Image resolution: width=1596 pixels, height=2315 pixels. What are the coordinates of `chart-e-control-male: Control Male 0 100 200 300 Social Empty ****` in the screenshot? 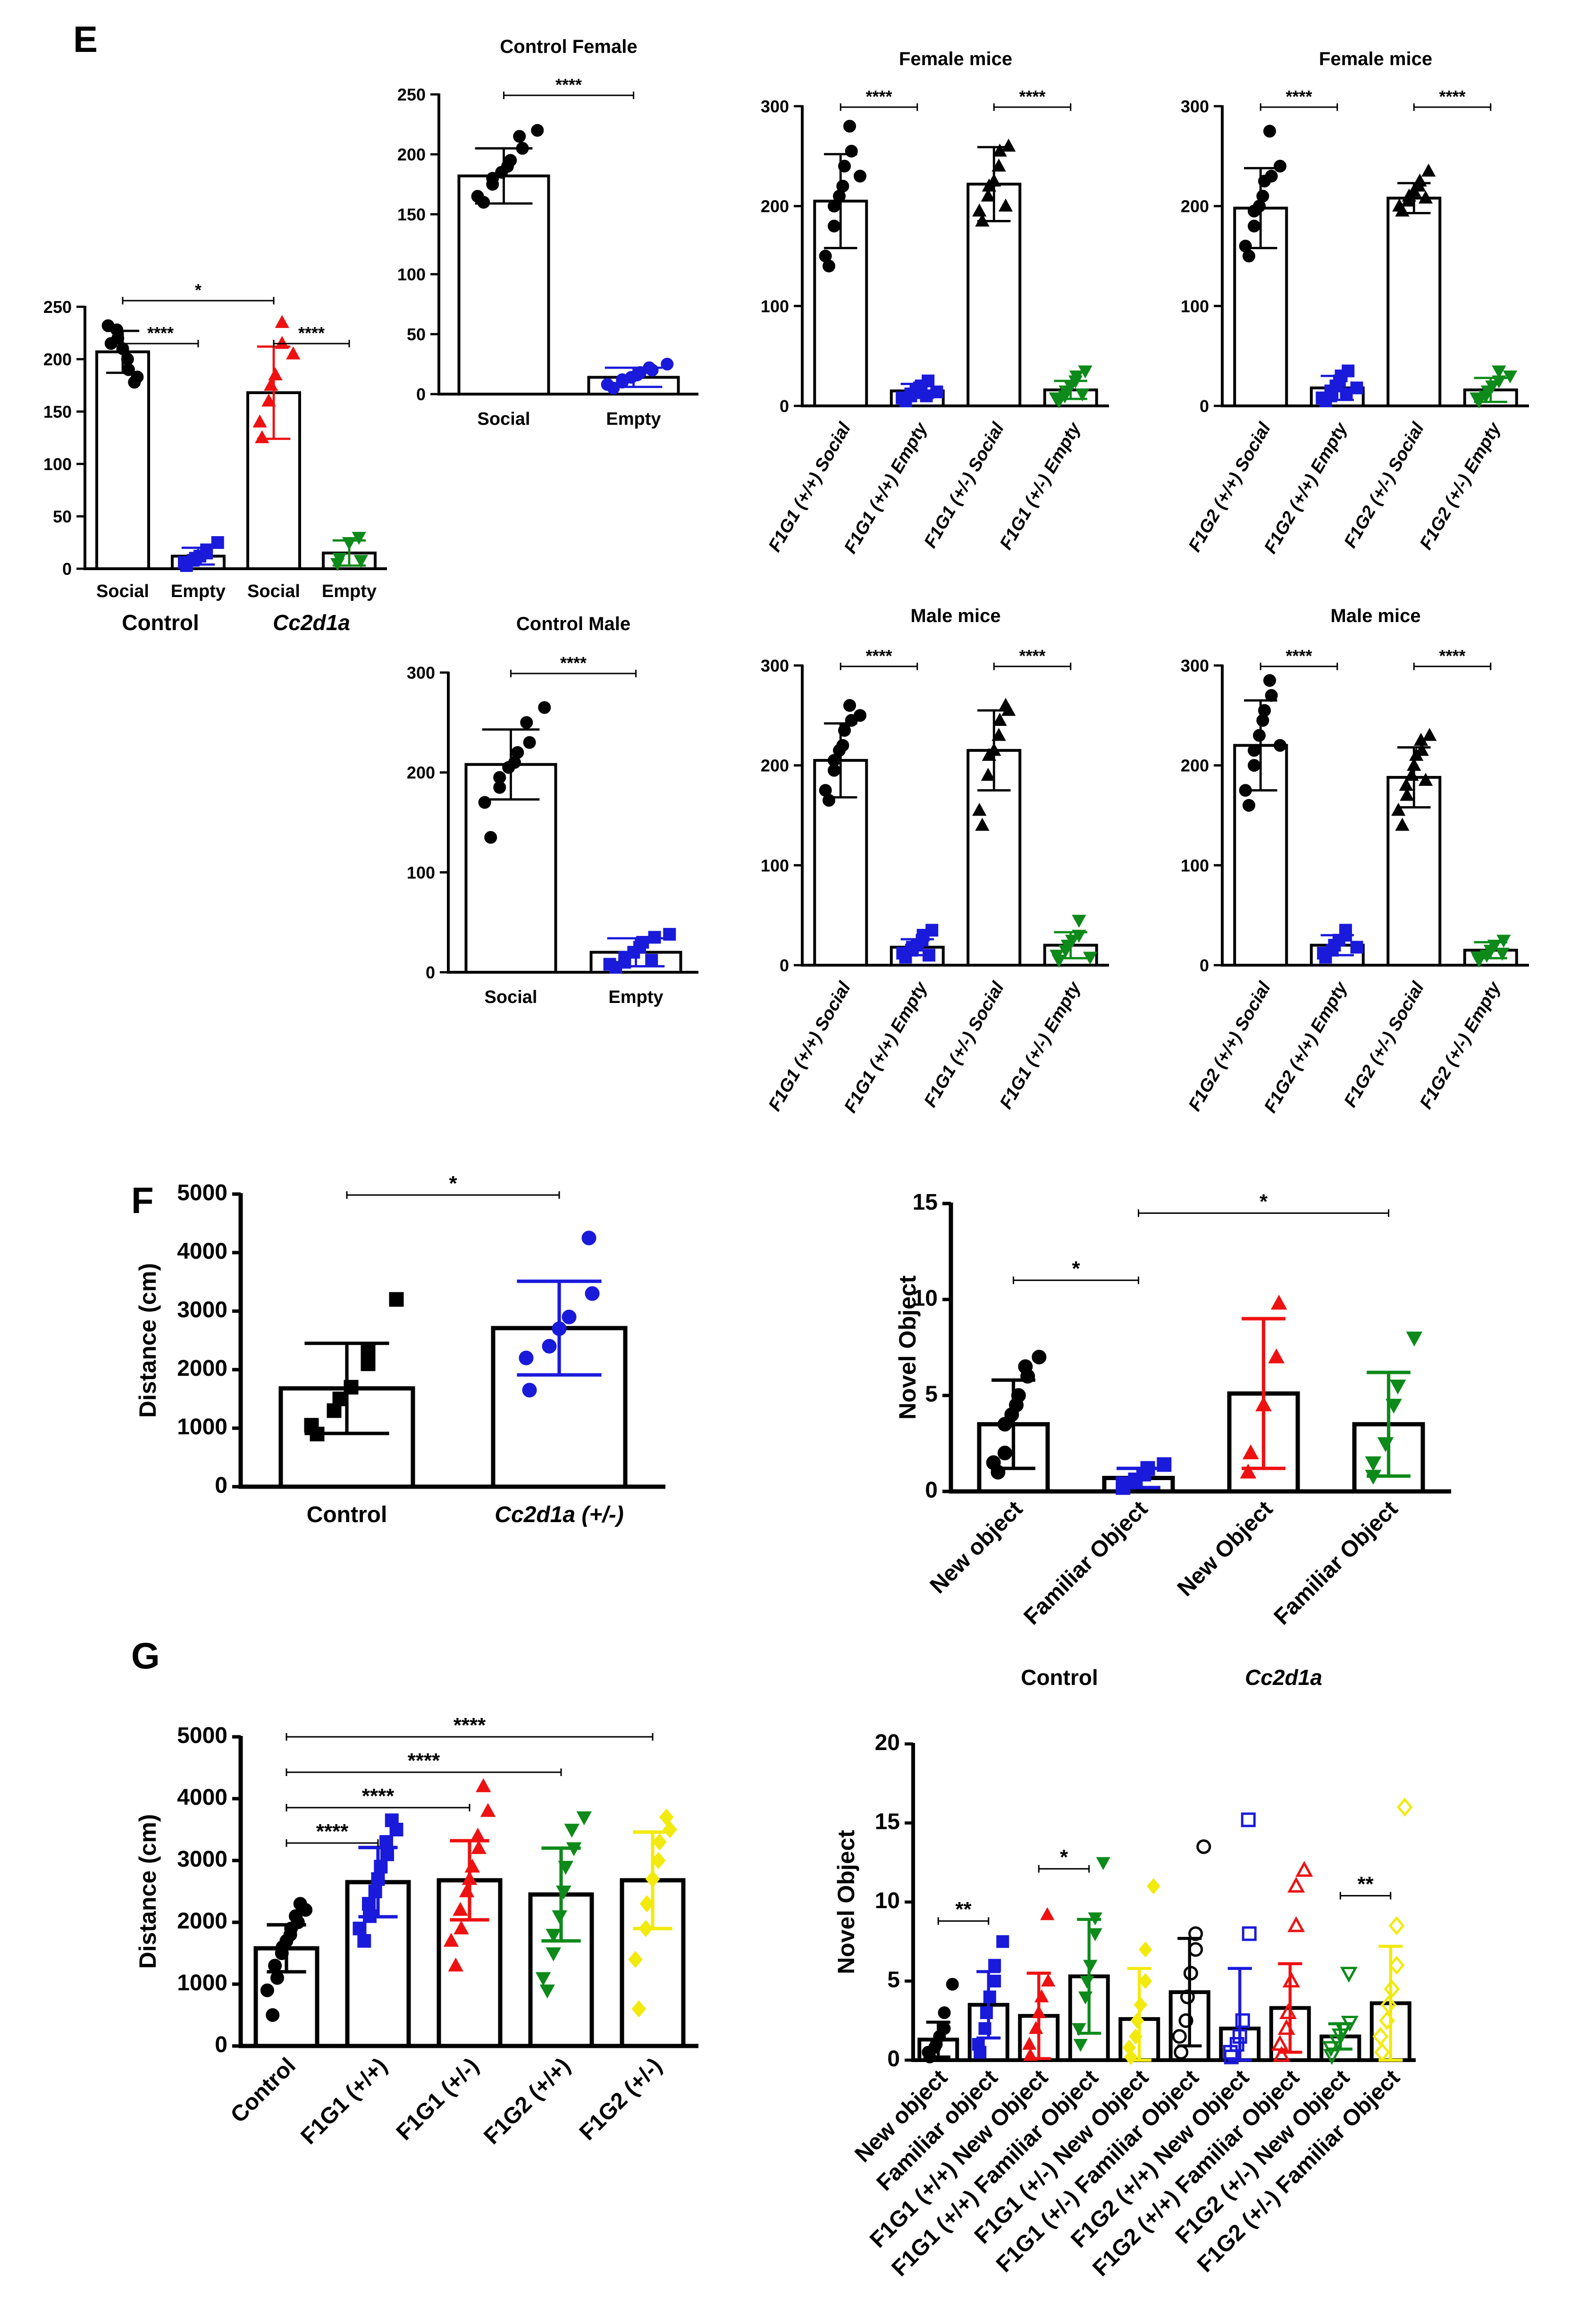 It's located at (552, 810).